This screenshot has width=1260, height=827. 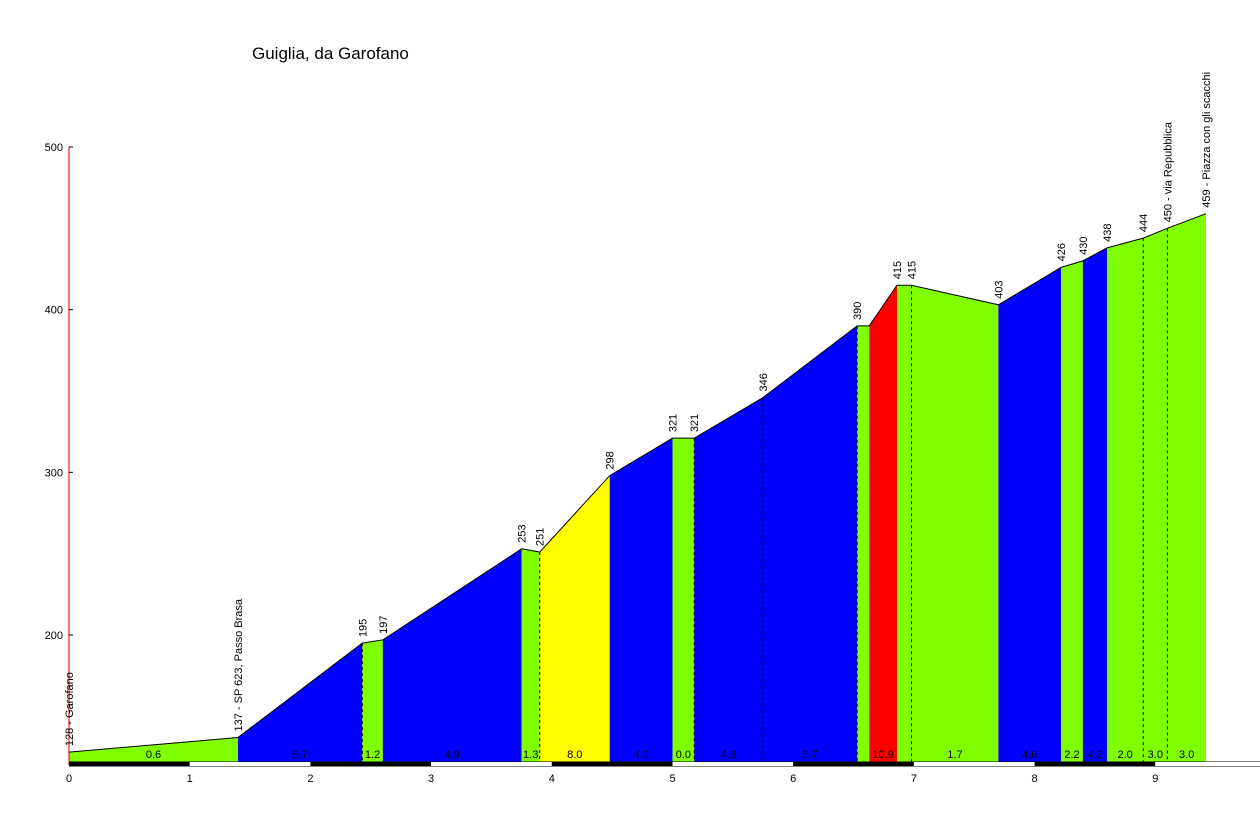 I want to click on x-tick-label-8: 8, so click(x=1035, y=779).